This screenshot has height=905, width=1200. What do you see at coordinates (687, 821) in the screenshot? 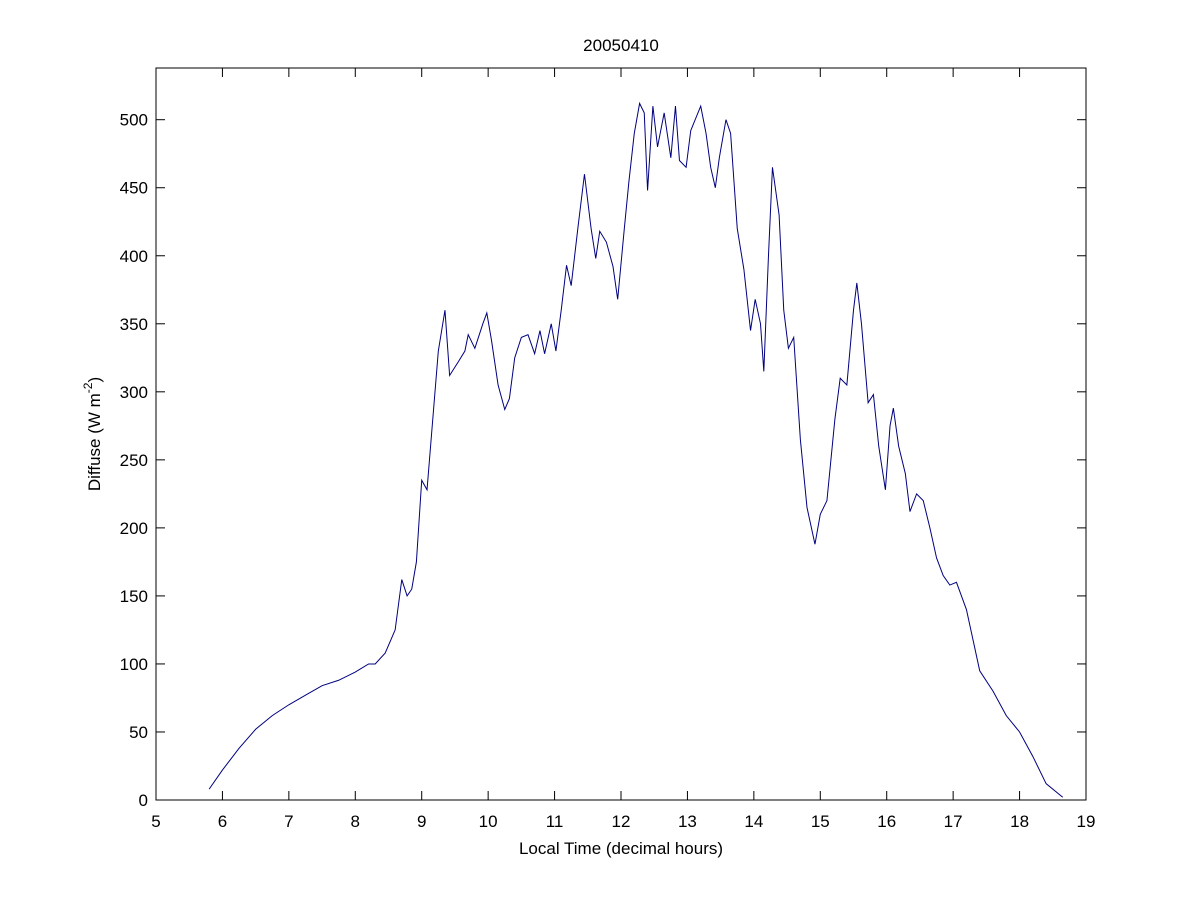
I see `x-tick-label: 13` at bounding box center [687, 821].